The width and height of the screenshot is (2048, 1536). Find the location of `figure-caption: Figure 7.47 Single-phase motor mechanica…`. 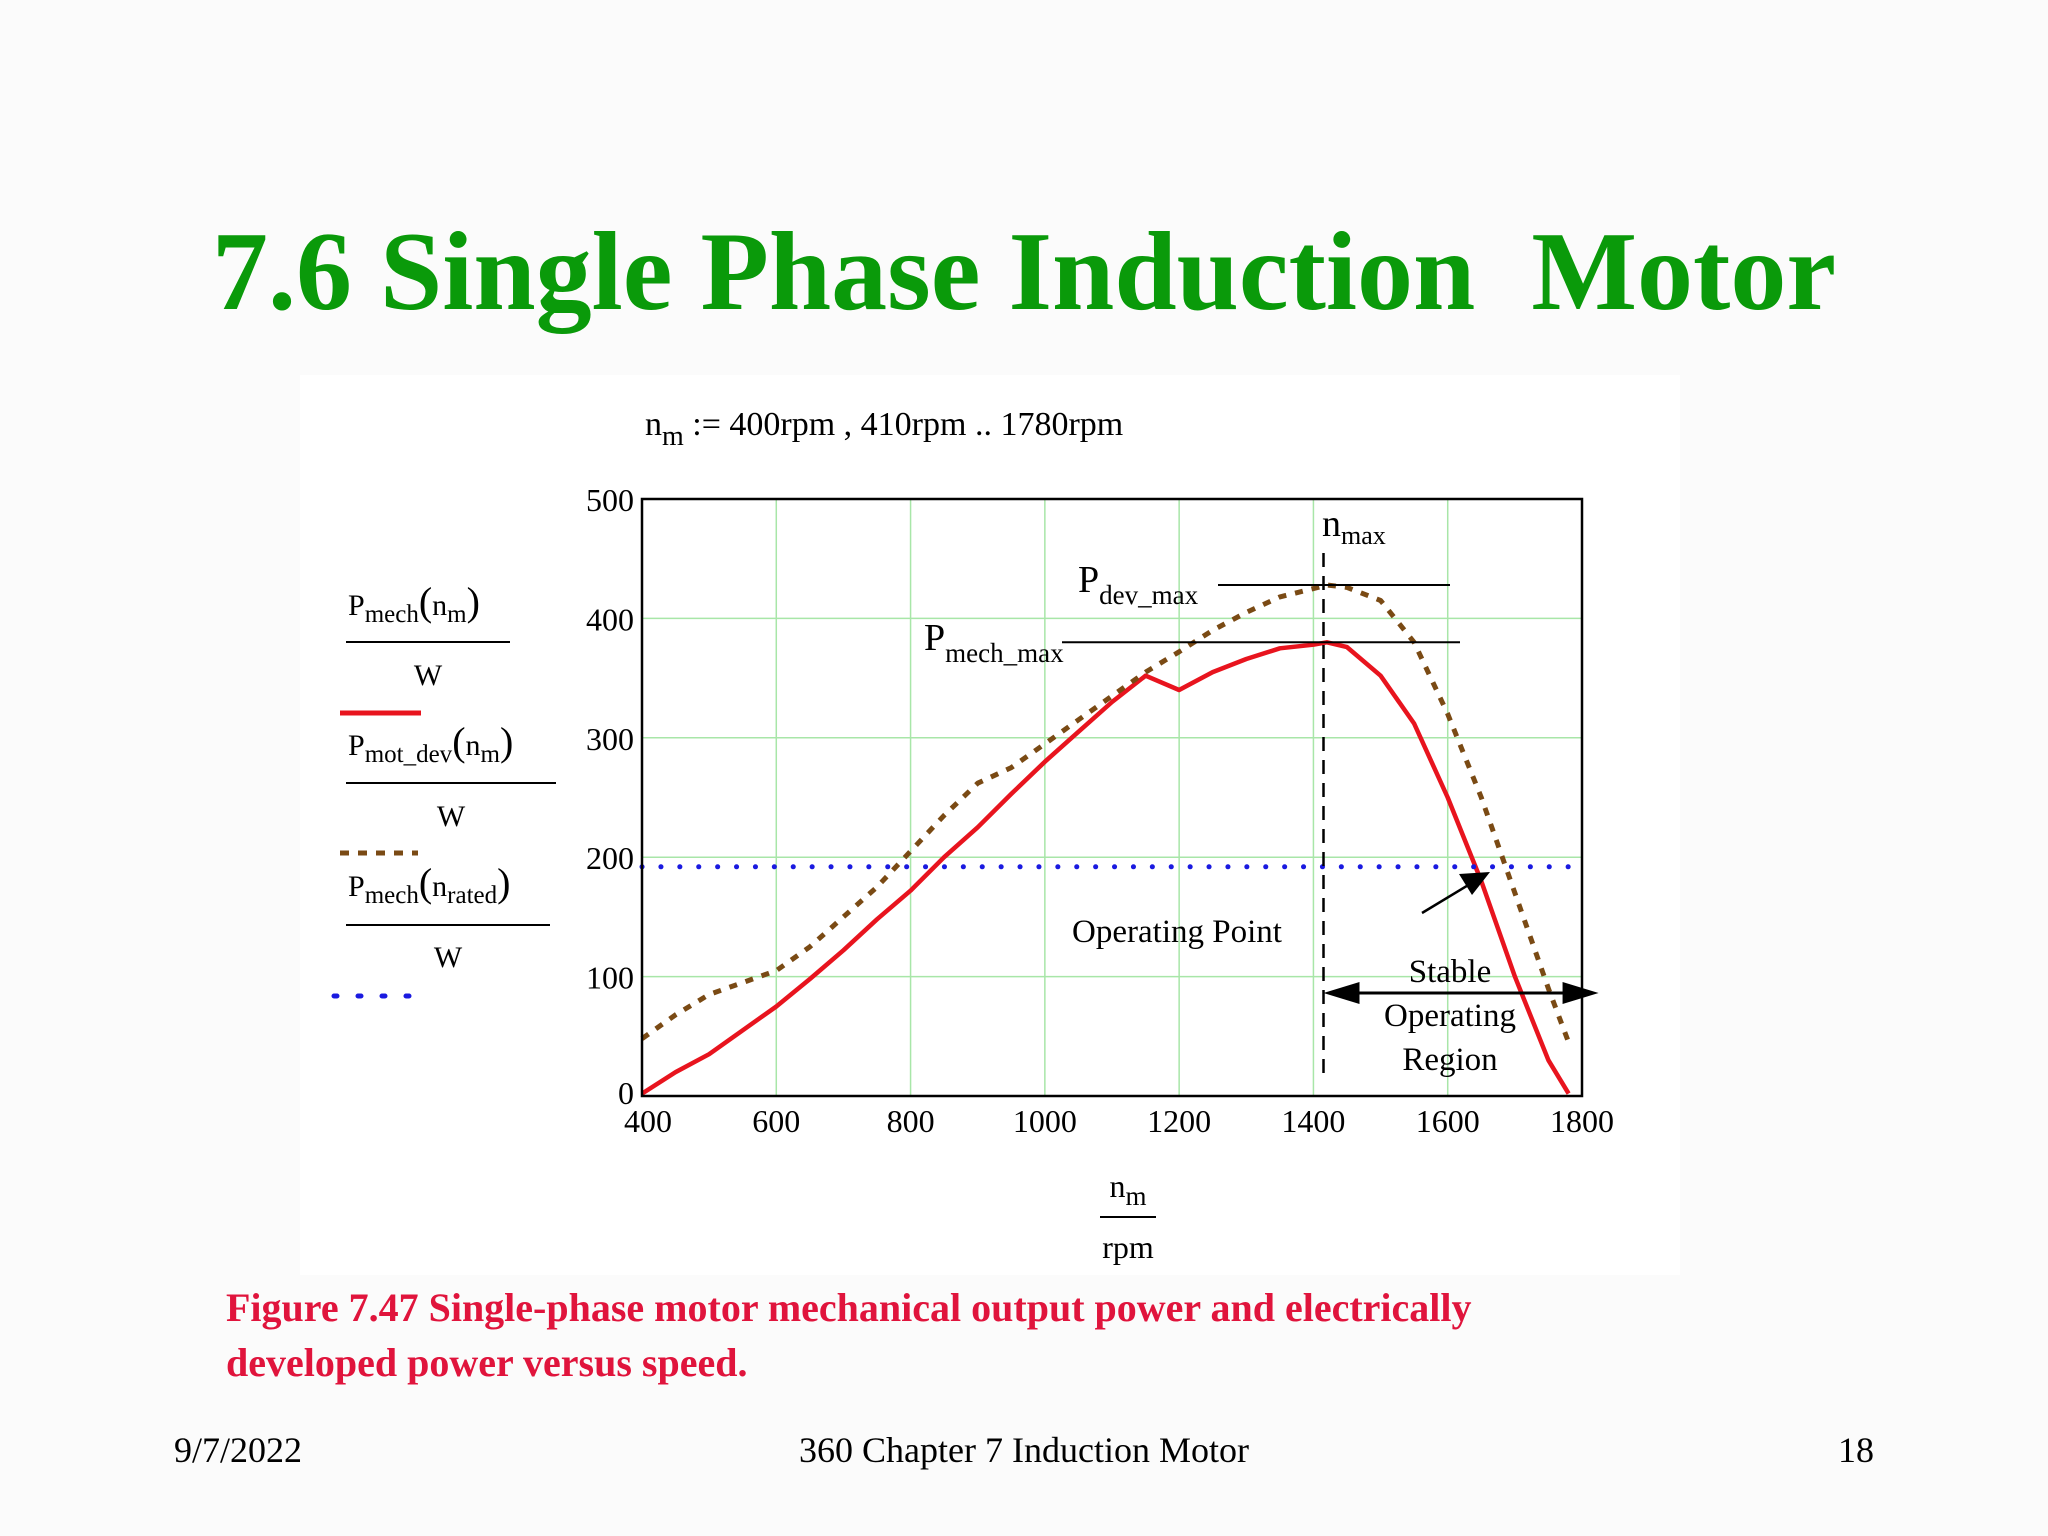

figure-caption: Figure 7.47 Single-phase motor mechanica… is located at coordinates (976, 1335).